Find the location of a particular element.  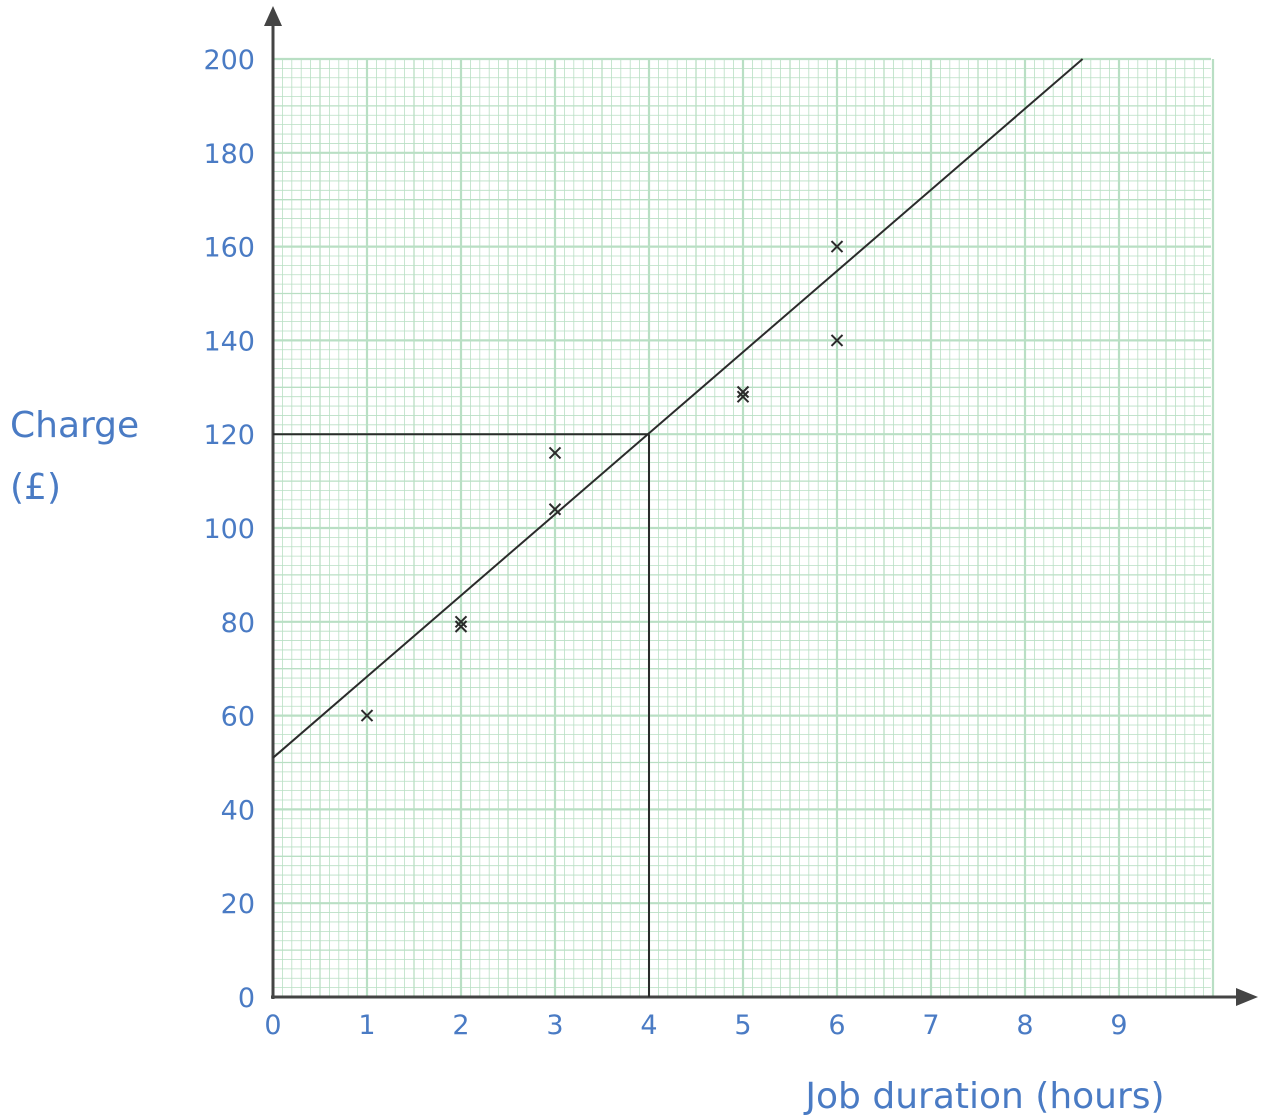

y-tick-label-80: 80 is located at coordinates (238, 623).